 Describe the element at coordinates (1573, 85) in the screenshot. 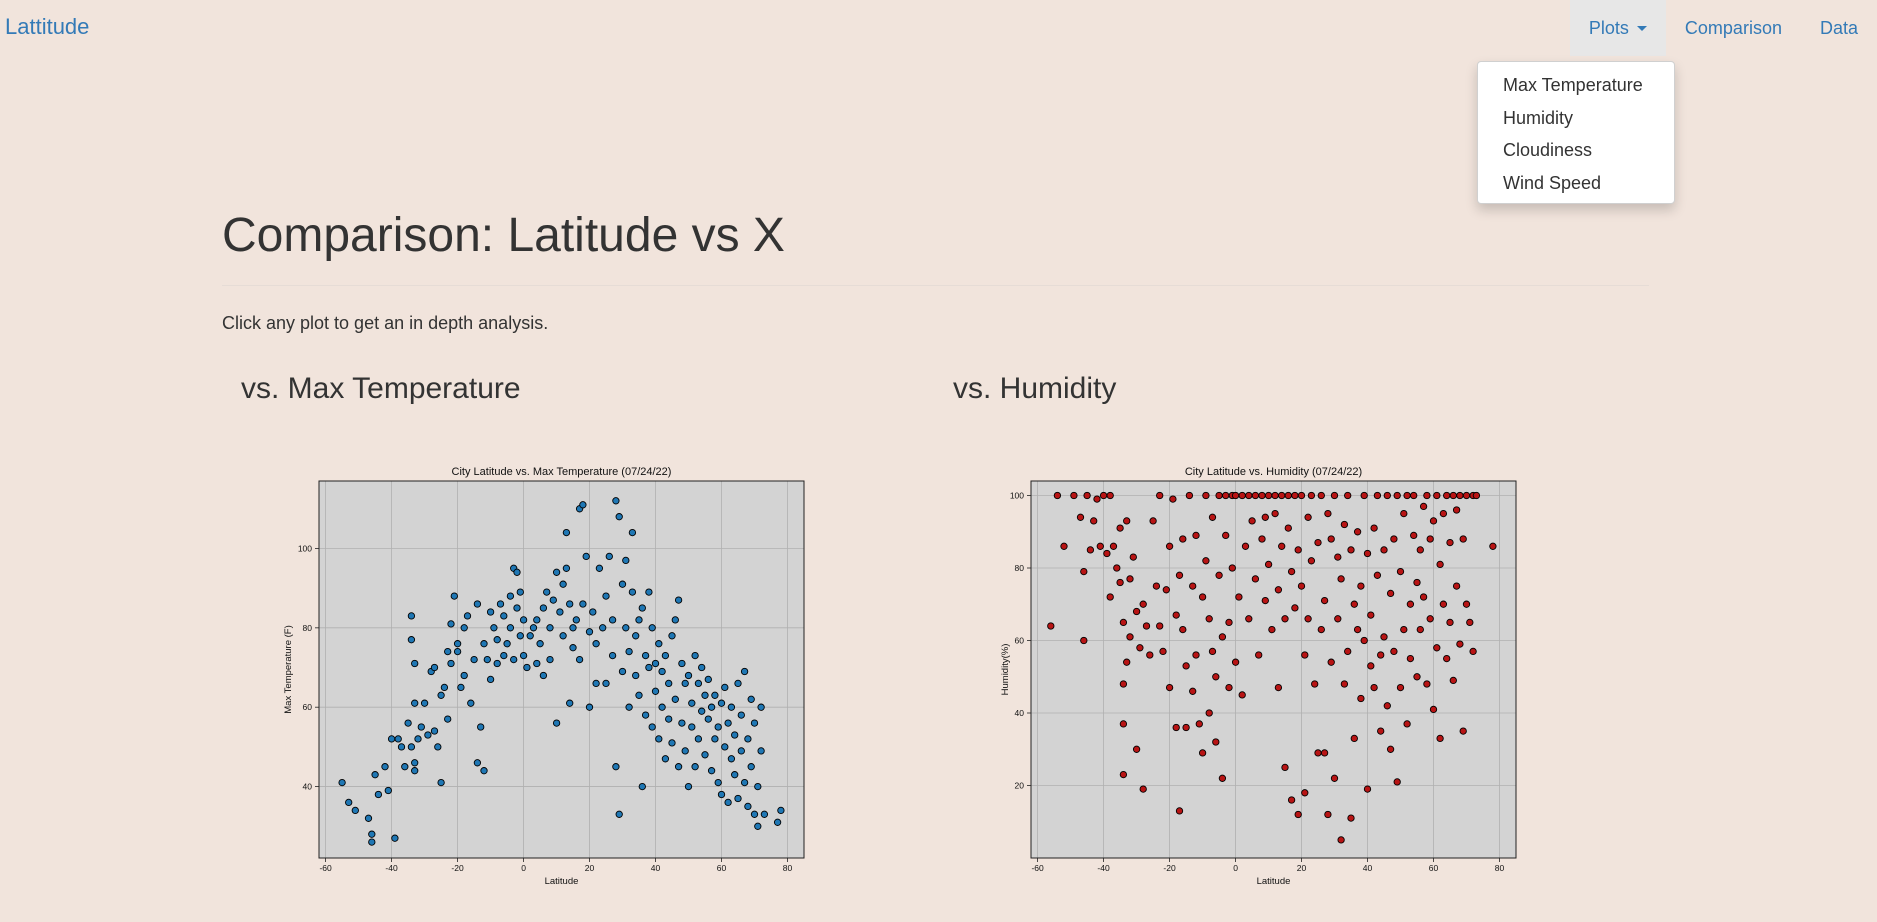

I see `dropdown-item-max-temperature: Max Temperature` at that location.